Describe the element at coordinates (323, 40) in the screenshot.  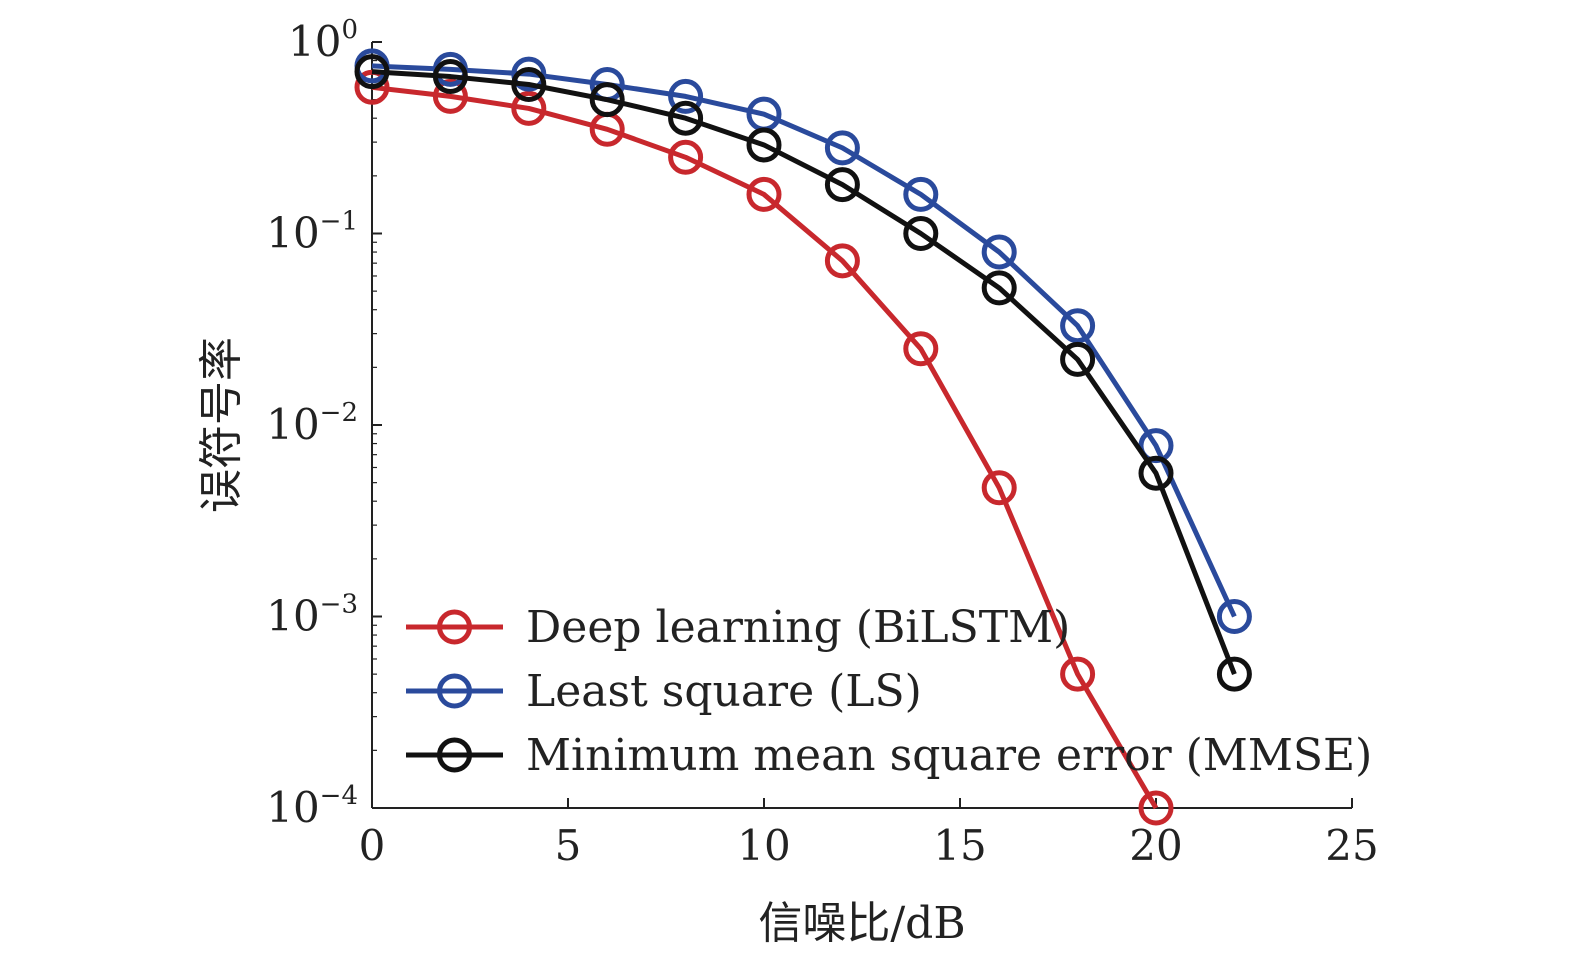
I see `y-tick-label: 10⁰` at that location.